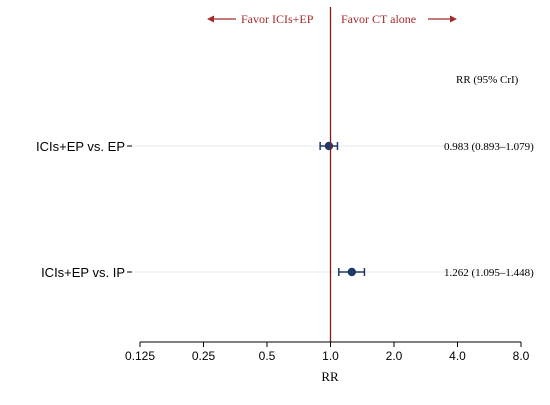  I want to click on x-tick-label: 1.0, so click(330, 356).